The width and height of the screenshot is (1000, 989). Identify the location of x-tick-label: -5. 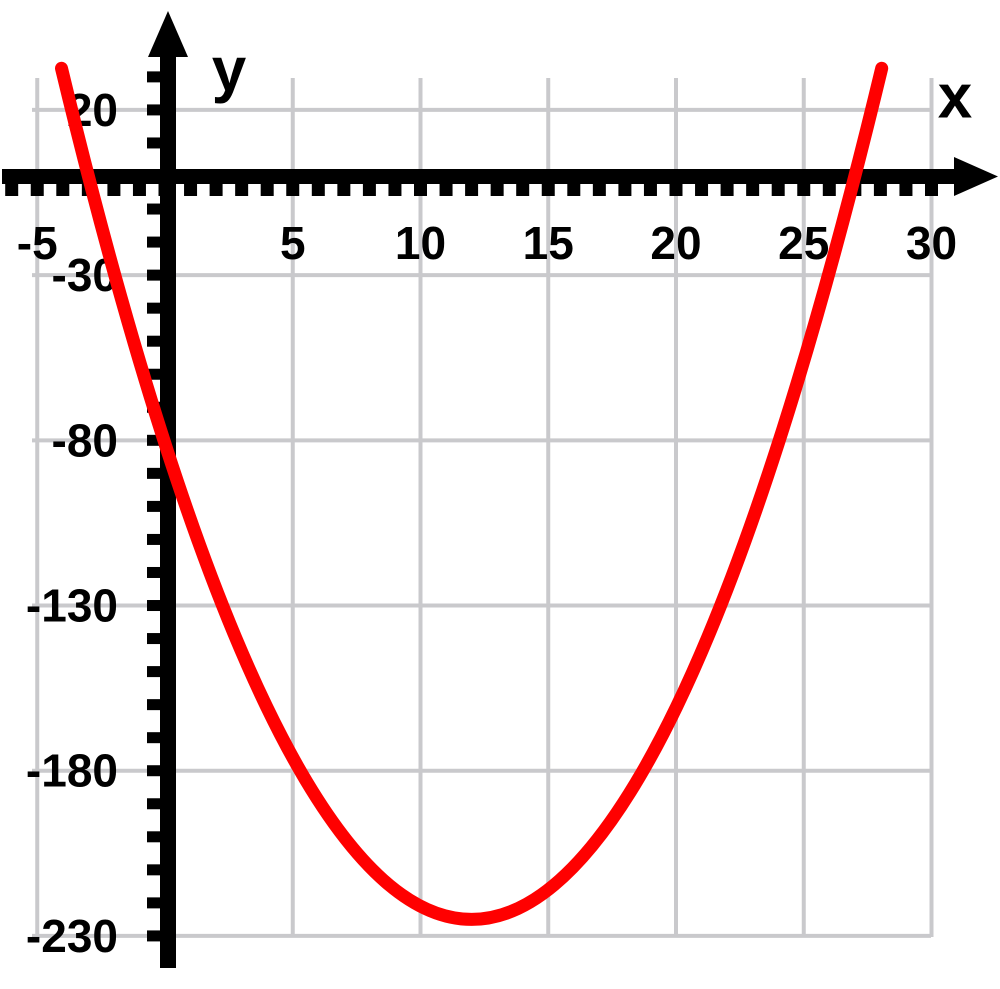
(37, 243).